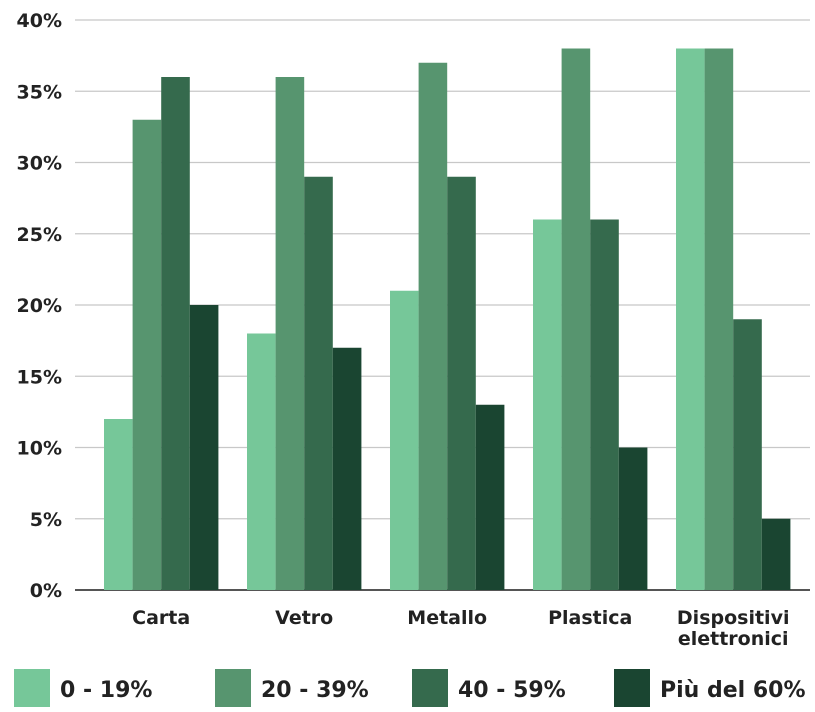  What do you see at coordinates (733, 690) in the screenshot?
I see `legend-label: Più del 60%` at bounding box center [733, 690].